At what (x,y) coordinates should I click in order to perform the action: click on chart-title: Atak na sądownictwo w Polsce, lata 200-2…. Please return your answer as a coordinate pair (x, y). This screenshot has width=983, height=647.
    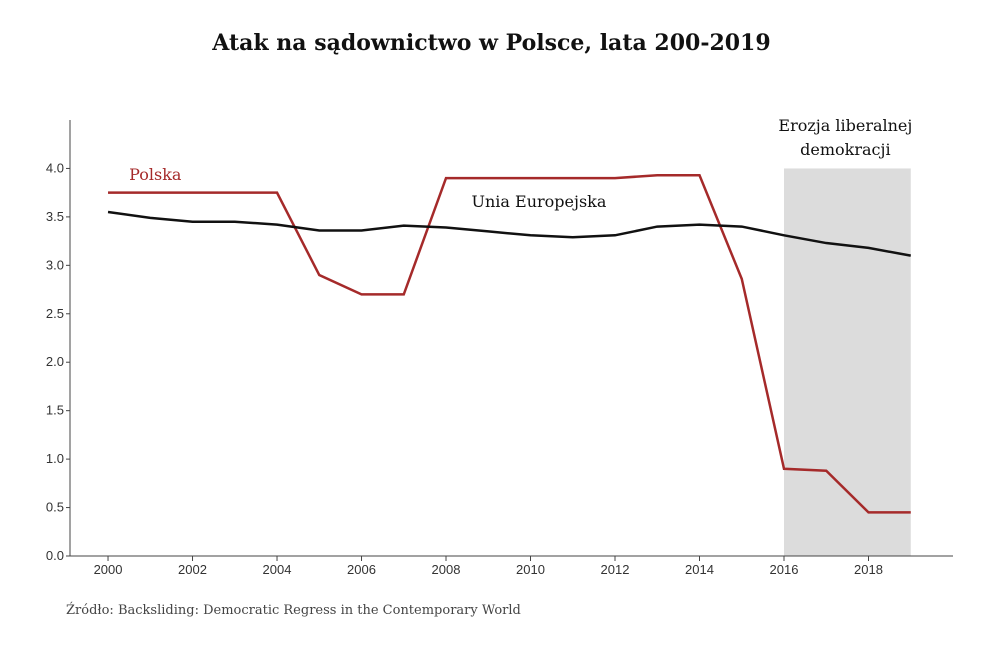
    Looking at the image, I should click on (491, 43).